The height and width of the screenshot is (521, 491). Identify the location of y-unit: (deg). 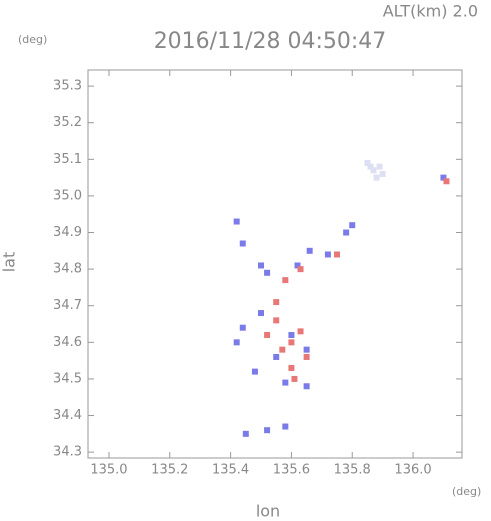
(32, 39).